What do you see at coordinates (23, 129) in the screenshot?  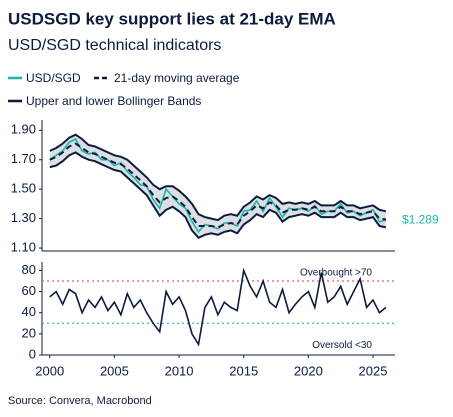 I see `y-tick-label: 1.90` at bounding box center [23, 129].